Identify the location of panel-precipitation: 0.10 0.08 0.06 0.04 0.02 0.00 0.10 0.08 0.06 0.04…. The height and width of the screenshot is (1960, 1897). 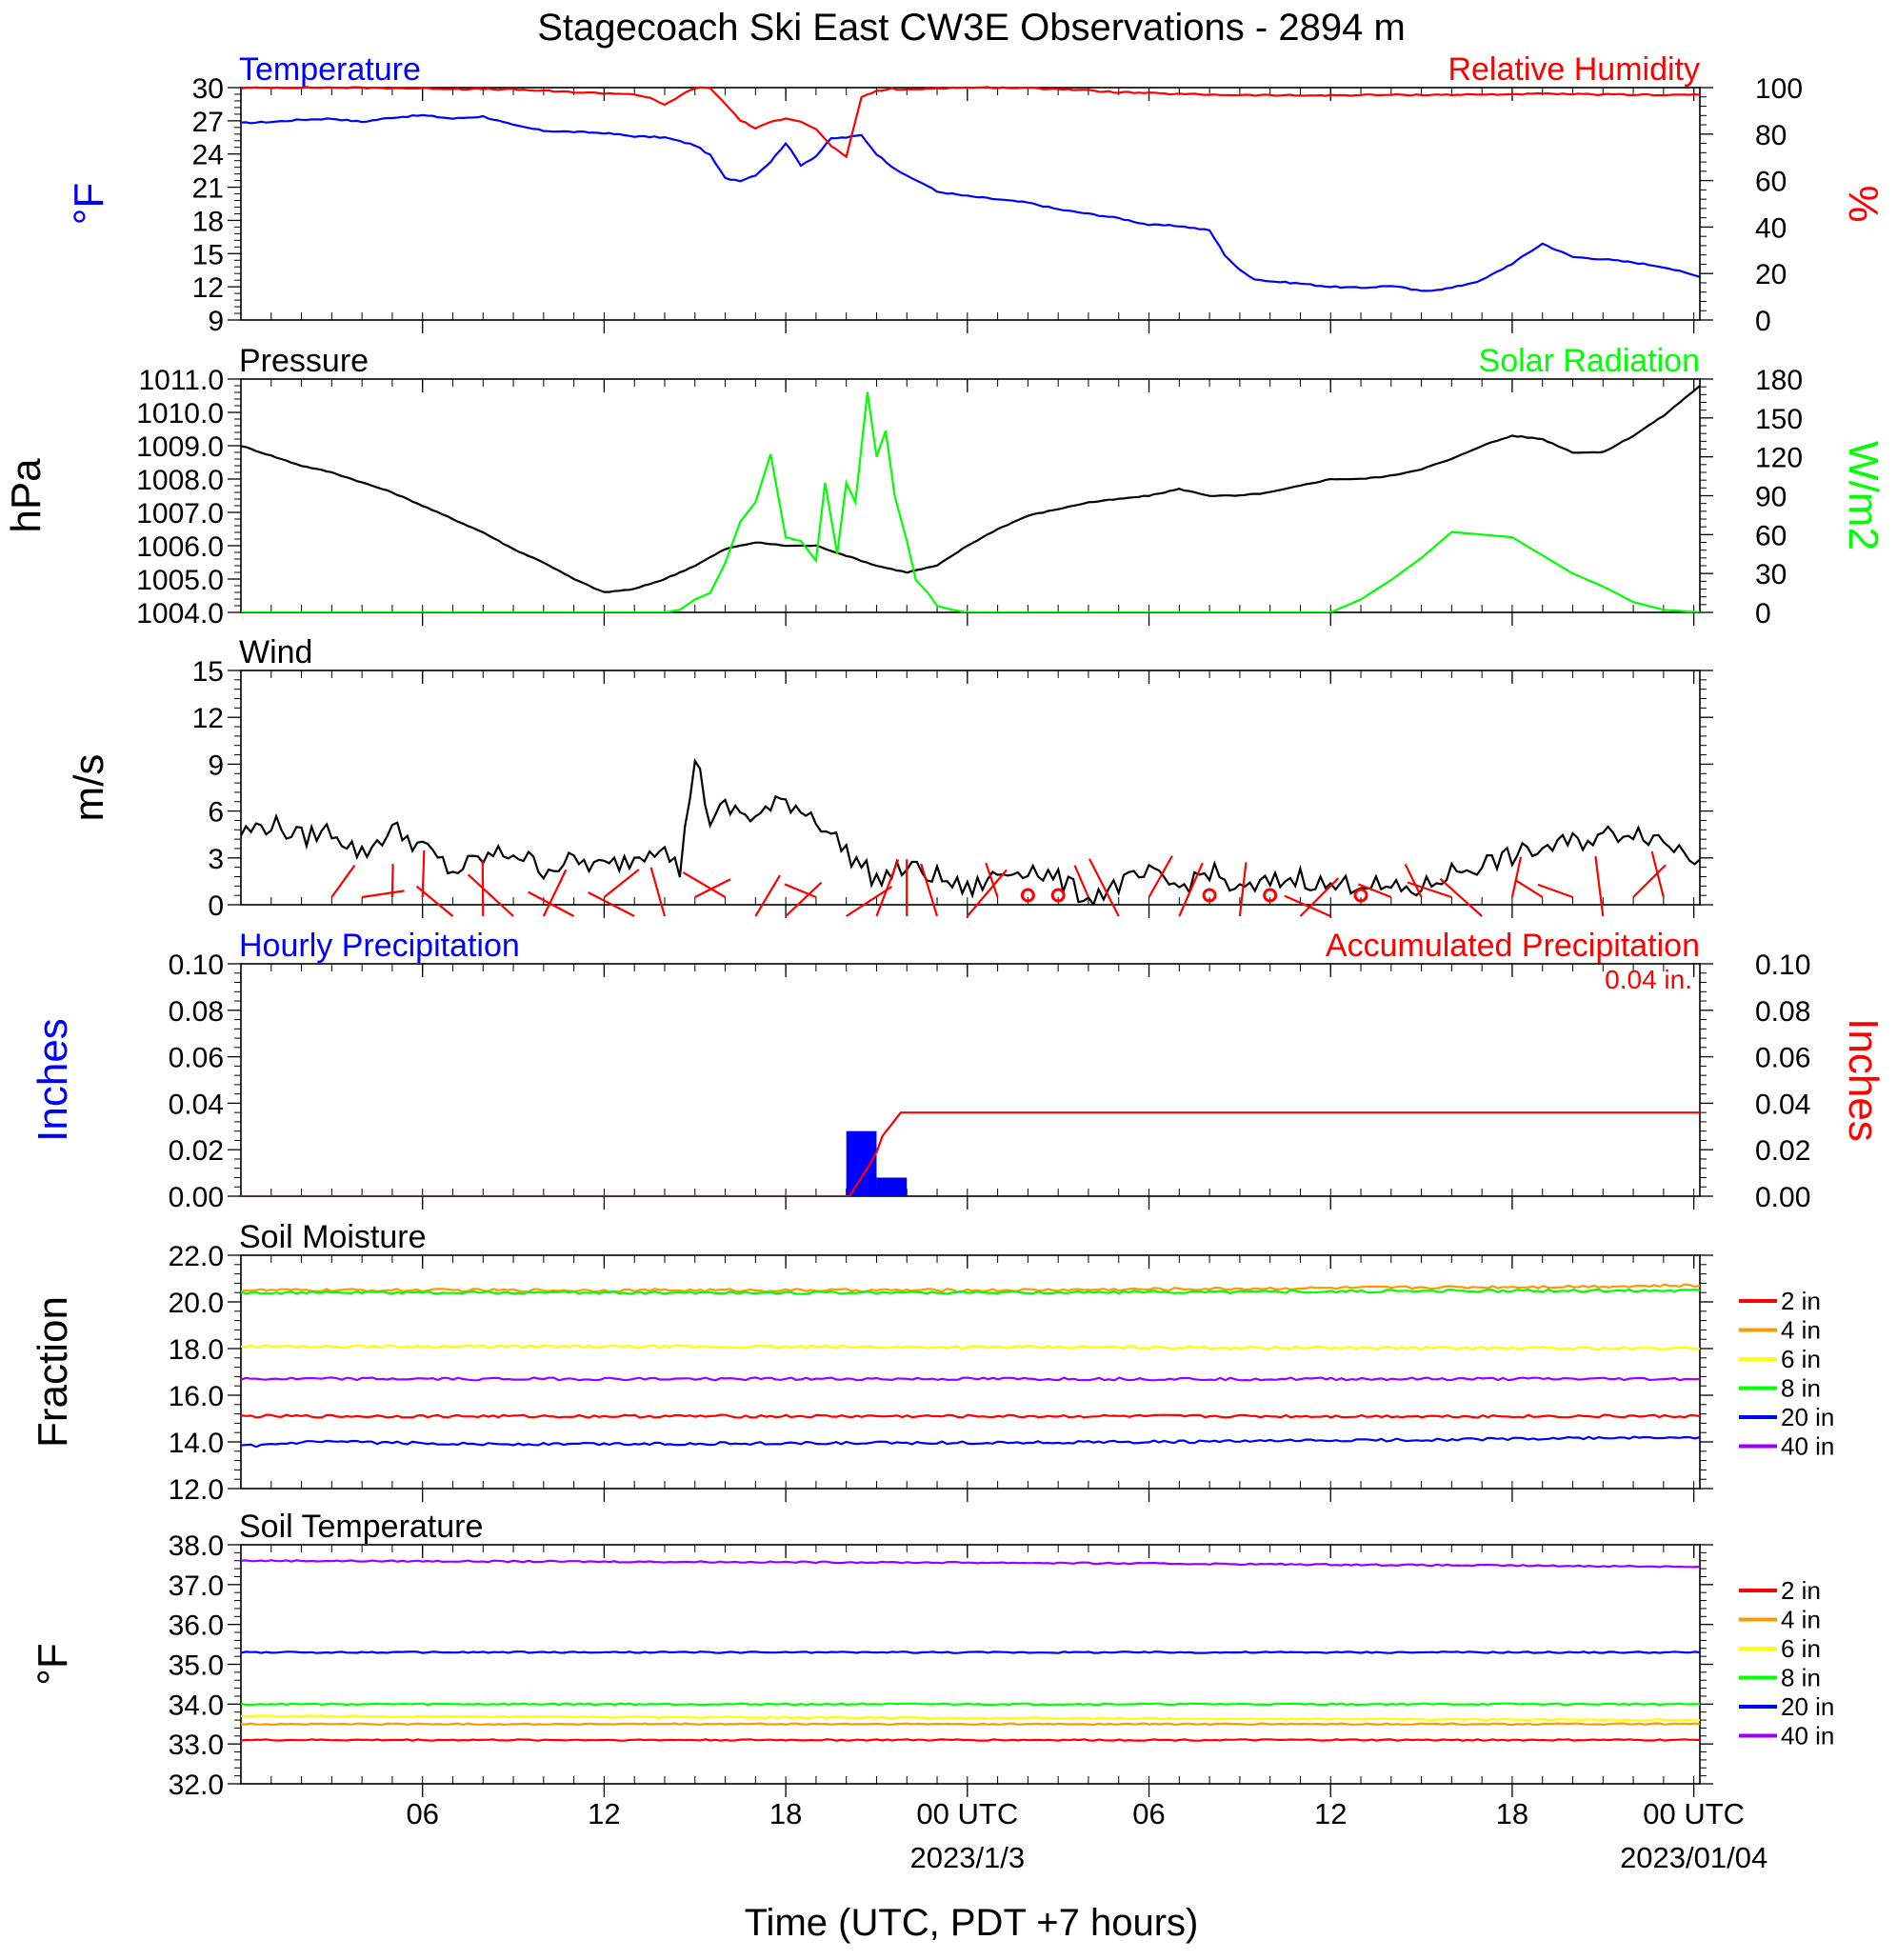
(958, 1070).